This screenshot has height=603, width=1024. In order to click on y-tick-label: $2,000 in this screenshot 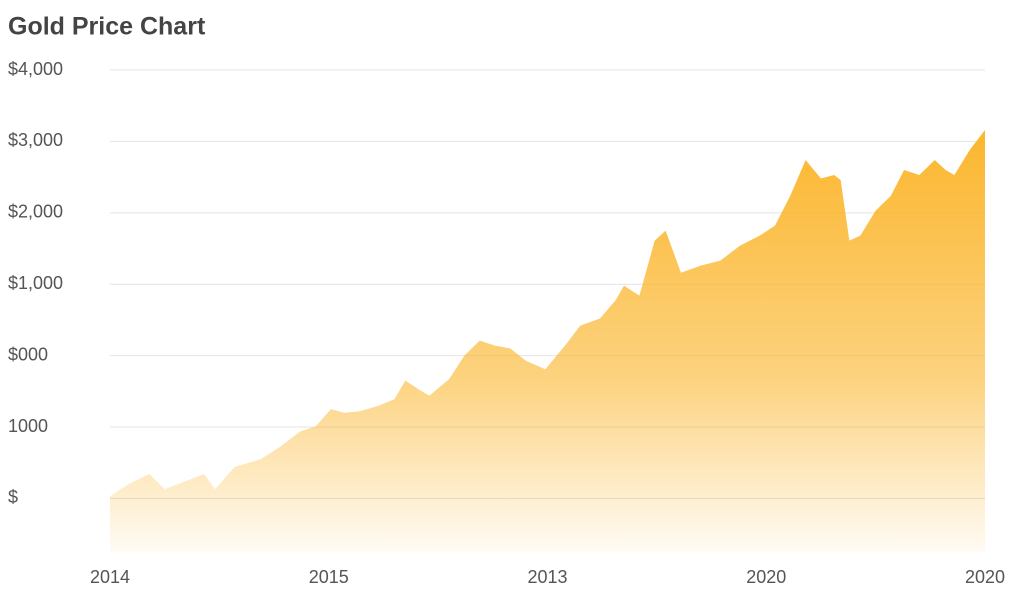, I will do `click(35, 212)`.